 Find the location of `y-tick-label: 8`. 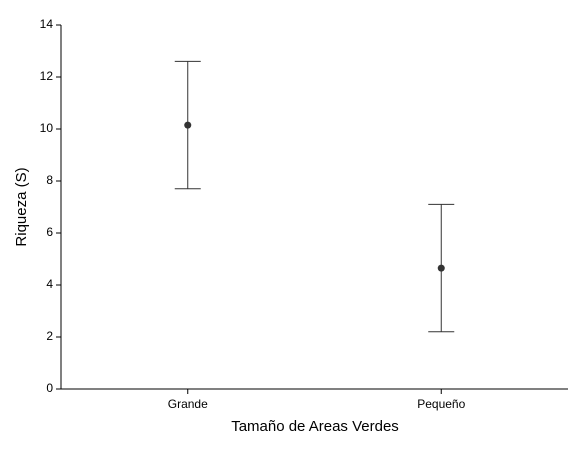

y-tick-label: 8 is located at coordinates (49, 180).